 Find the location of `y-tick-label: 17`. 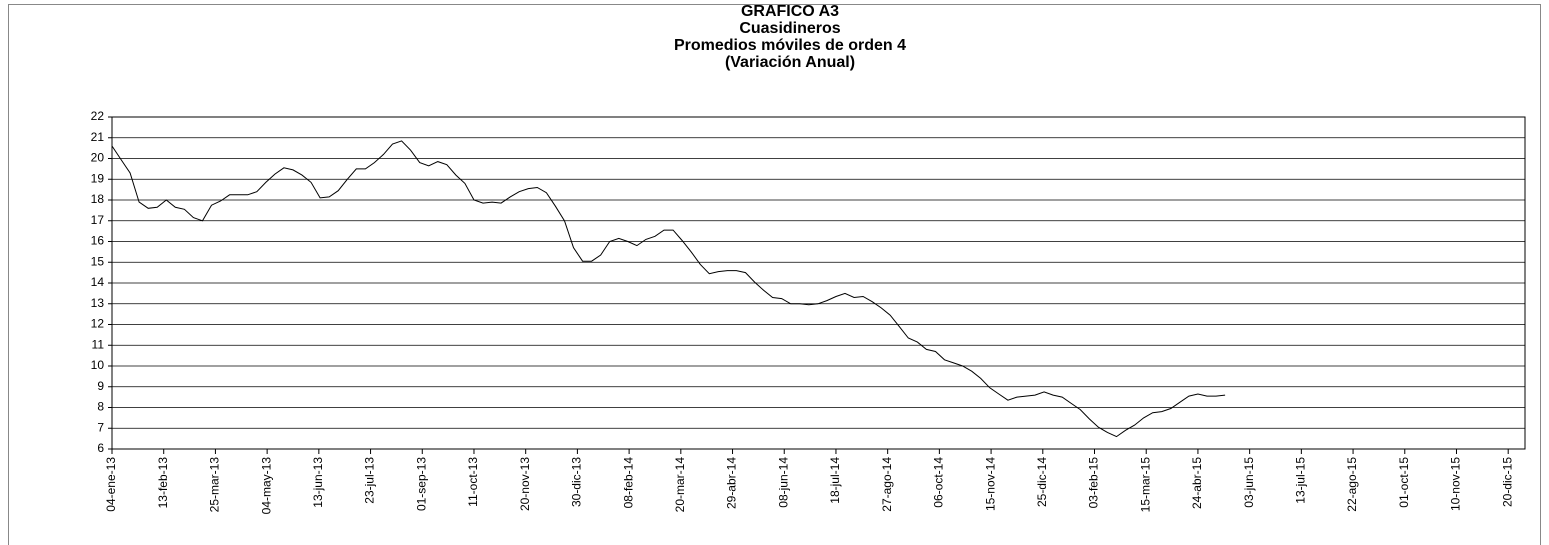

y-tick-label: 17 is located at coordinates (98, 220).